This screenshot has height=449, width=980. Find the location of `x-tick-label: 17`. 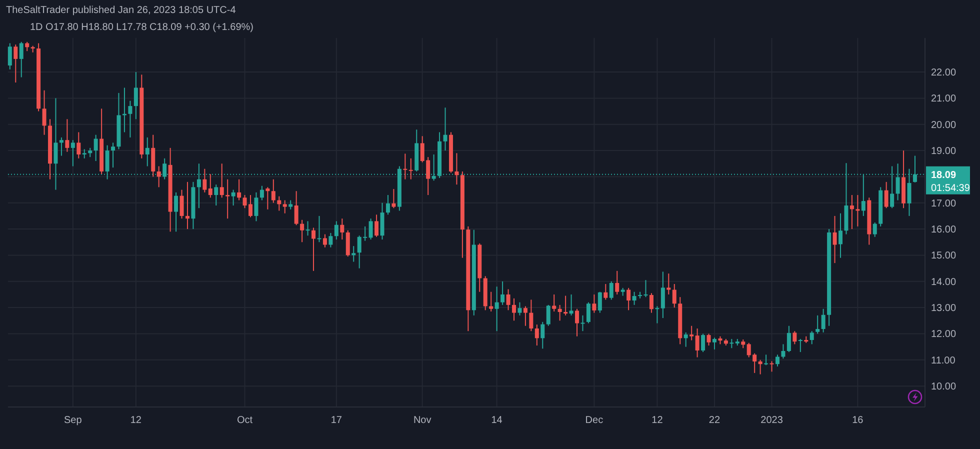

x-tick-label: 17 is located at coordinates (336, 420).